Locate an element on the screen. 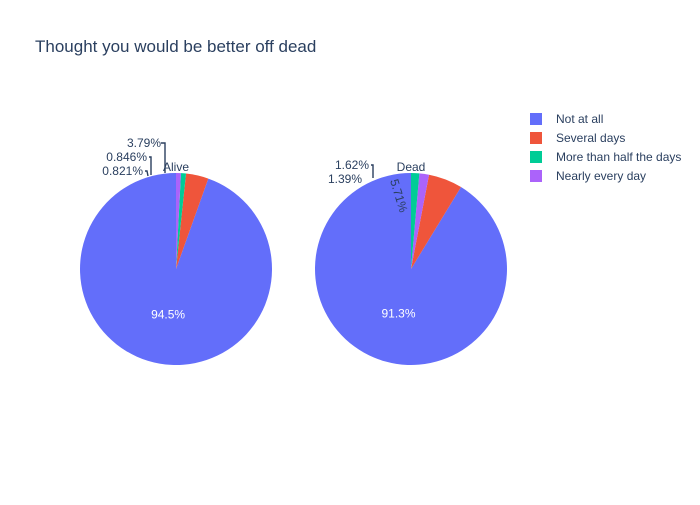 This screenshot has height=505, width=700. legend-item-nearly-every-day: Nearly every day is located at coordinates (588, 176).